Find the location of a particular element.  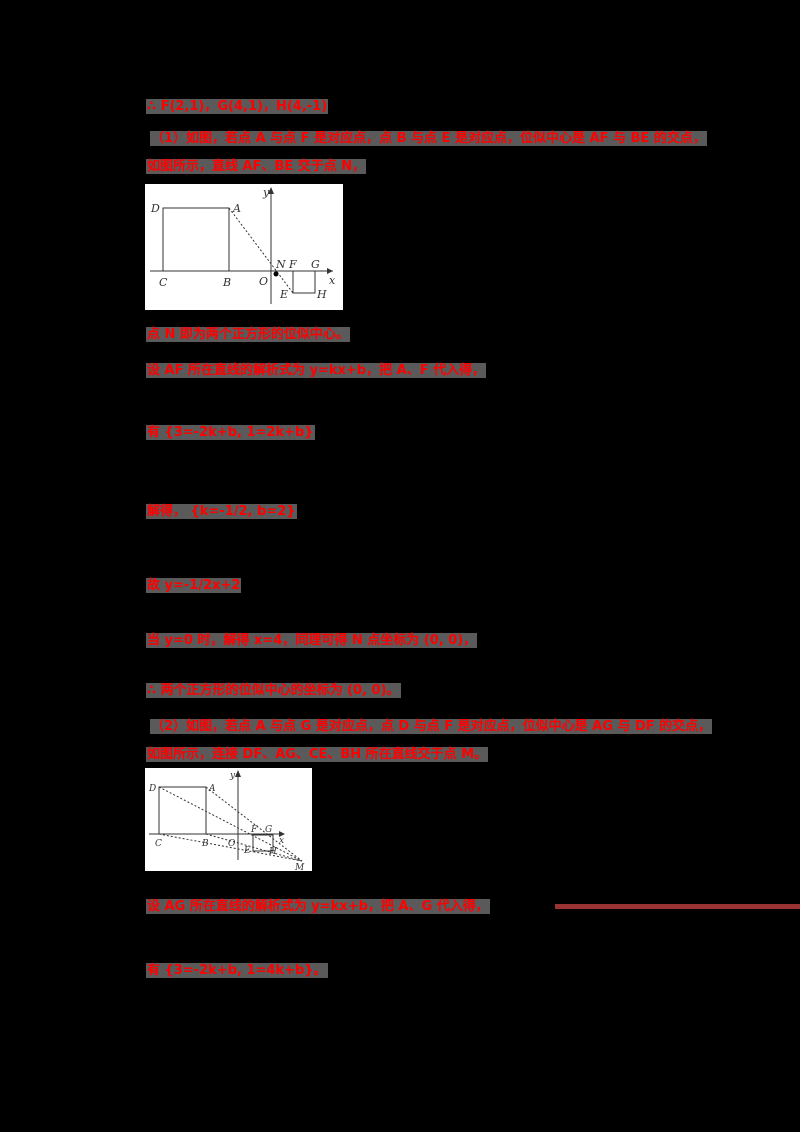

solution-line: ∴ F(2,1)，G(4,1)，H(4,-1) is located at coordinates (237, 107).